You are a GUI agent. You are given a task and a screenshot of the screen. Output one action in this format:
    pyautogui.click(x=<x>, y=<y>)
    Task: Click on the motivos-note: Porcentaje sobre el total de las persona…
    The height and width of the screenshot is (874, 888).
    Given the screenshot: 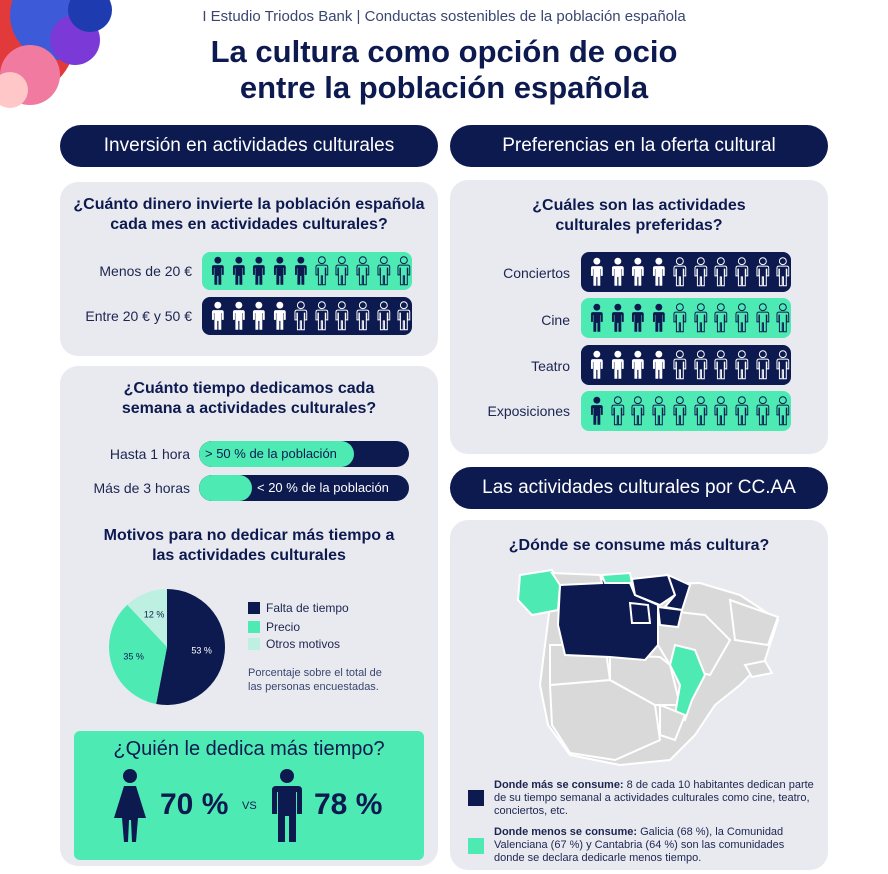 What is the action you would take?
    pyautogui.click(x=315, y=680)
    